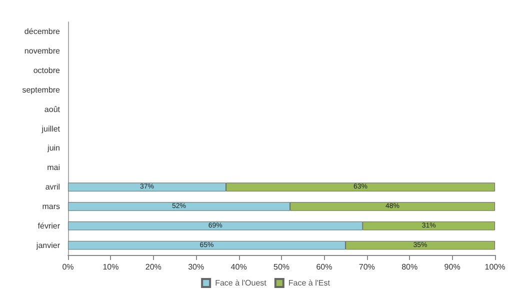 This screenshot has height=305, width=531. What do you see at coordinates (153, 267) in the screenshot?
I see `x-tick-label: 20%` at bounding box center [153, 267].